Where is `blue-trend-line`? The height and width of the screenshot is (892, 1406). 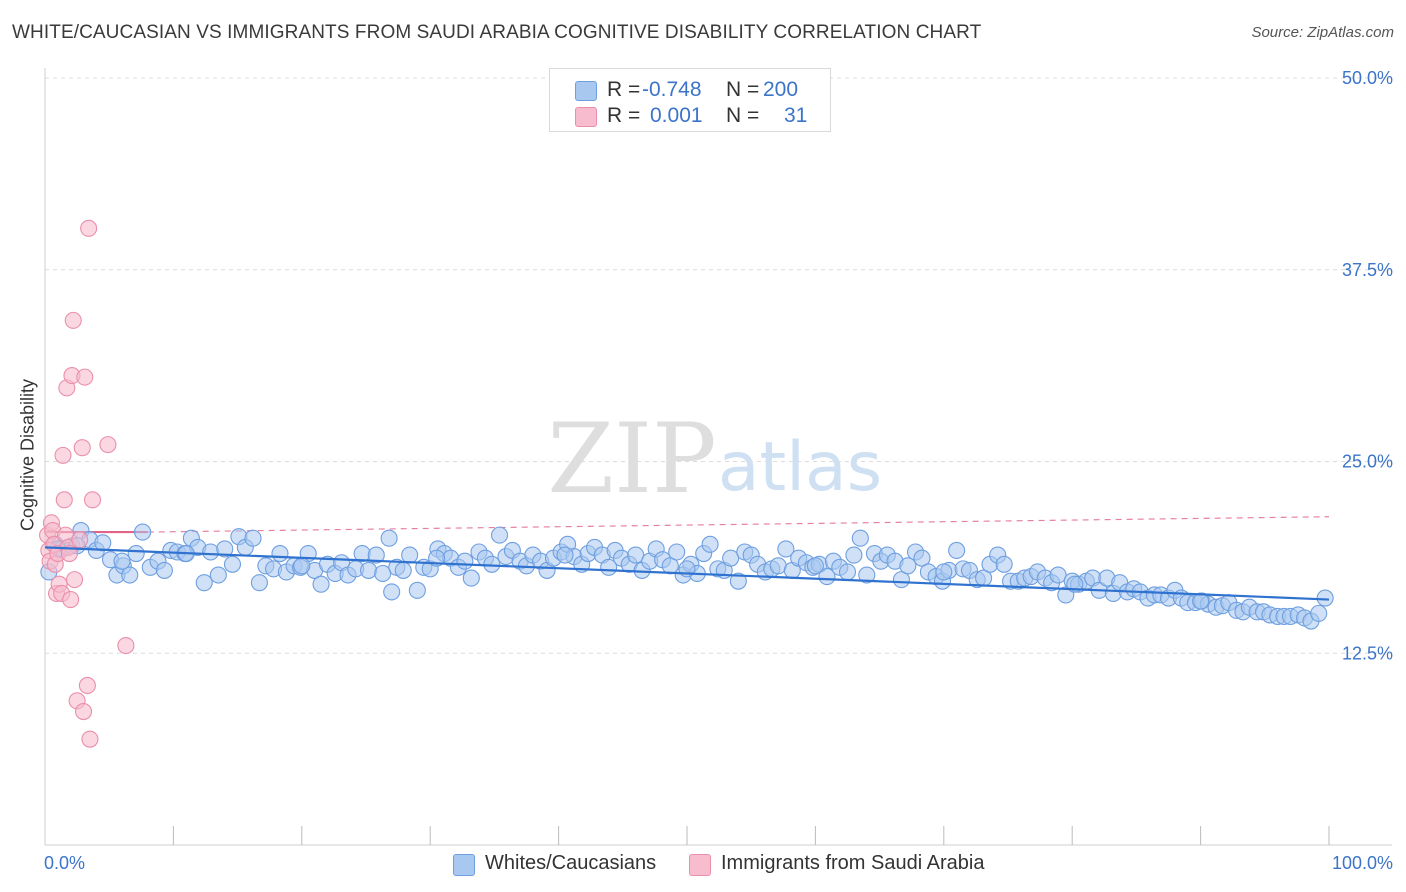
blue-trend-line is located at coordinates (687, 573).